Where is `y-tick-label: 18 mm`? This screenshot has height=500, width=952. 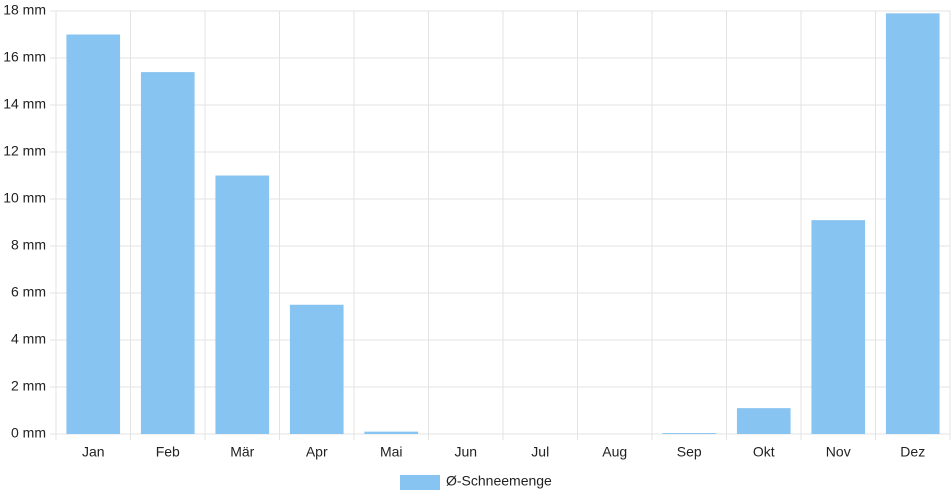 y-tick-label: 18 mm is located at coordinates (24, 10).